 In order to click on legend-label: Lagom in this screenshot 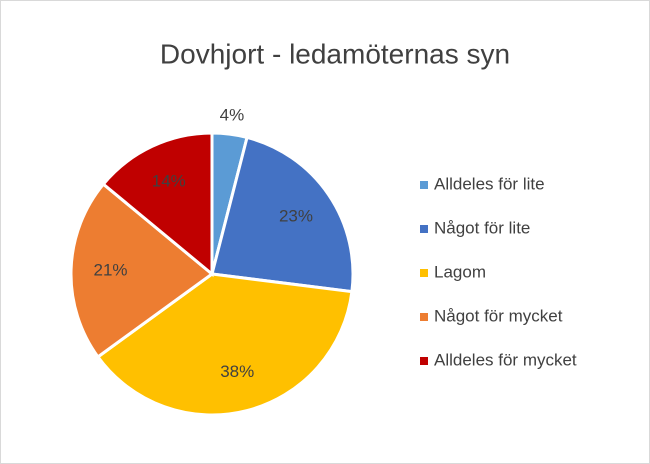, I will do `click(460, 271)`.